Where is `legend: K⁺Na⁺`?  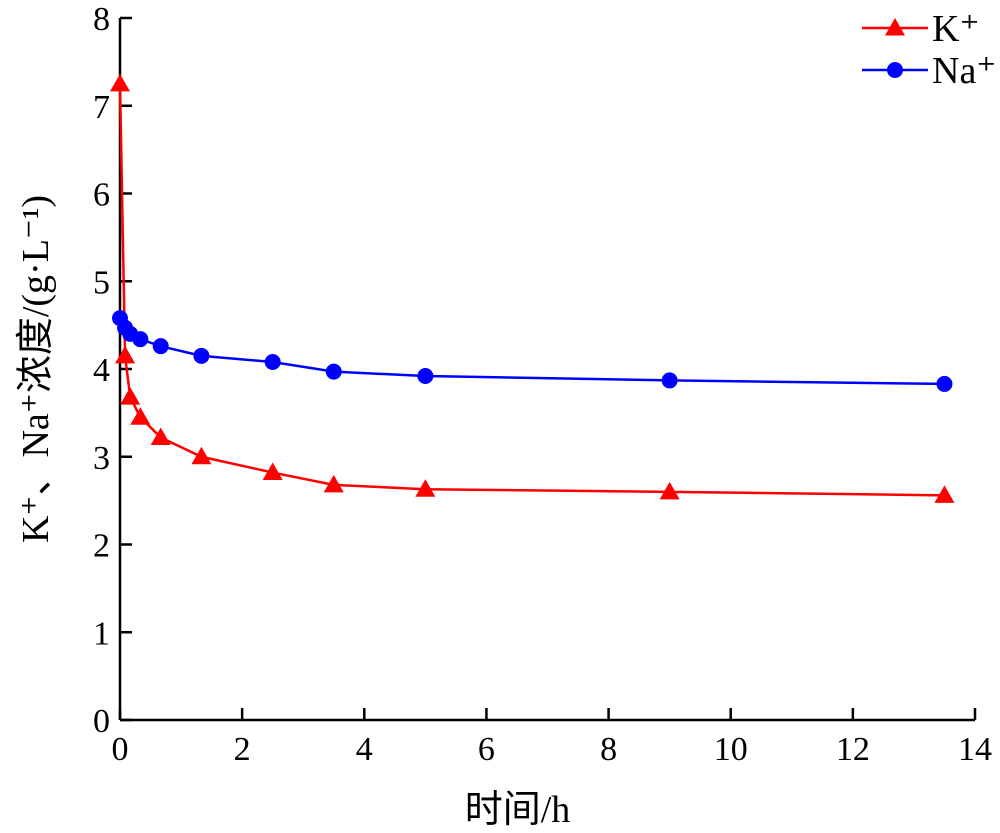
legend: K⁺Na⁺ is located at coordinates (929, 50).